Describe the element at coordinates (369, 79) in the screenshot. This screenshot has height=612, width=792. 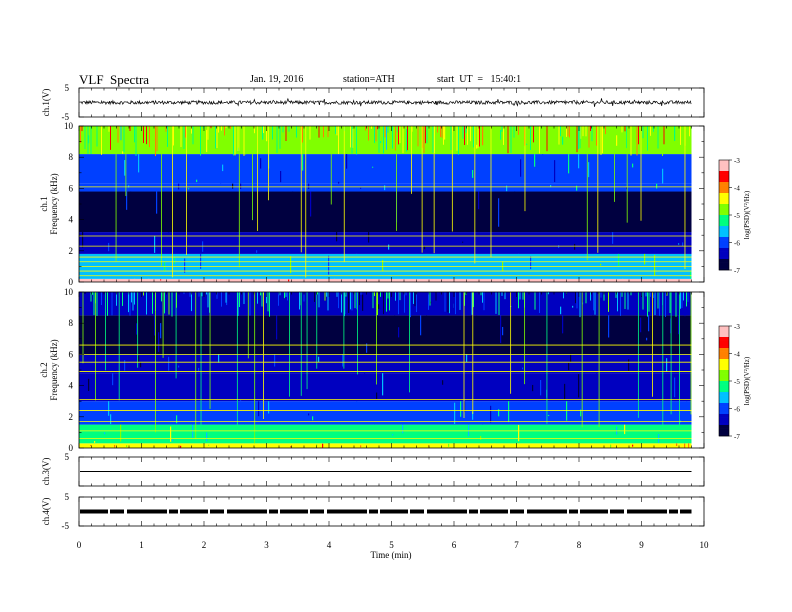
I see `station-label: station=ATH` at that location.